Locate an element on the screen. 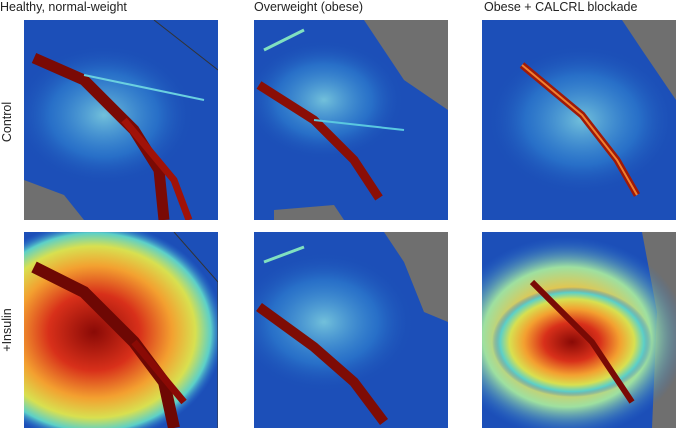  row-label: Control is located at coordinates (7, 122).